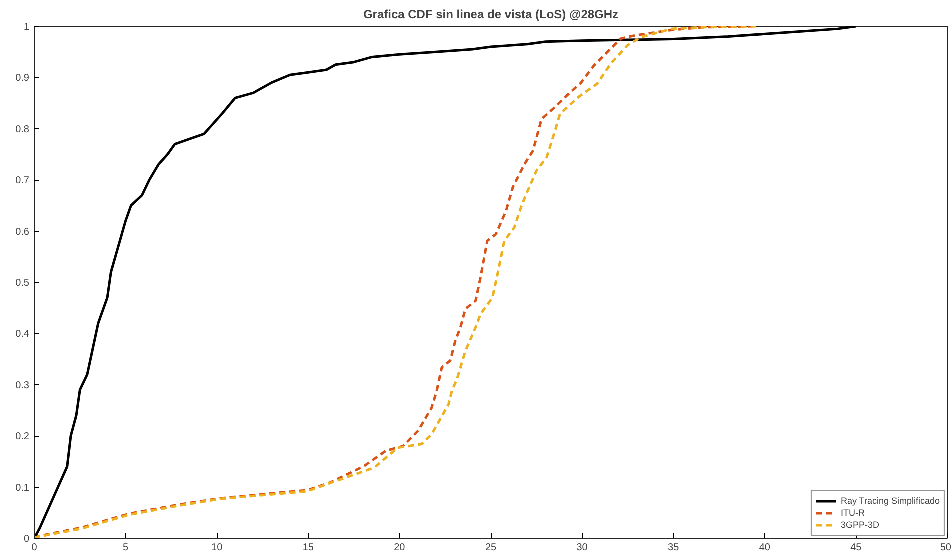  Describe the element at coordinates (126, 548) in the screenshot. I see `x-tick-label: 5` at that location.